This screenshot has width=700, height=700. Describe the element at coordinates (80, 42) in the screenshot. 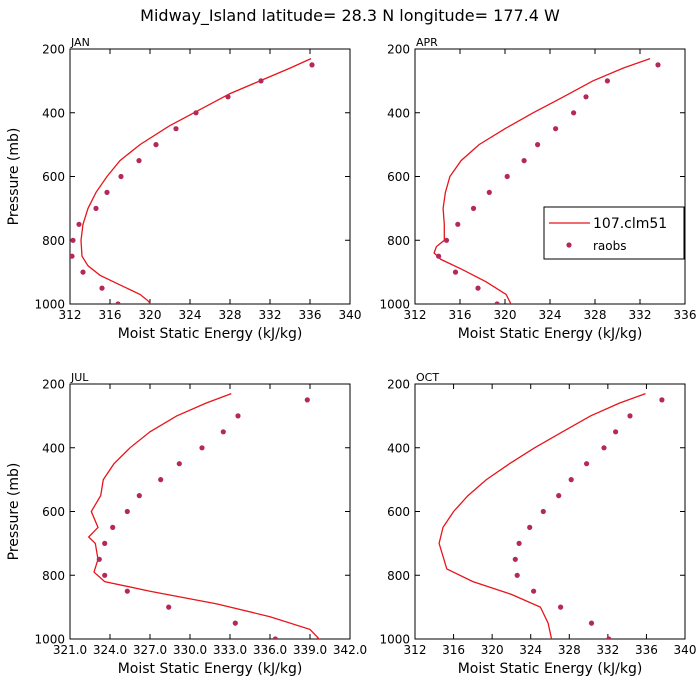

I see `panel-title: JAN` at that location.